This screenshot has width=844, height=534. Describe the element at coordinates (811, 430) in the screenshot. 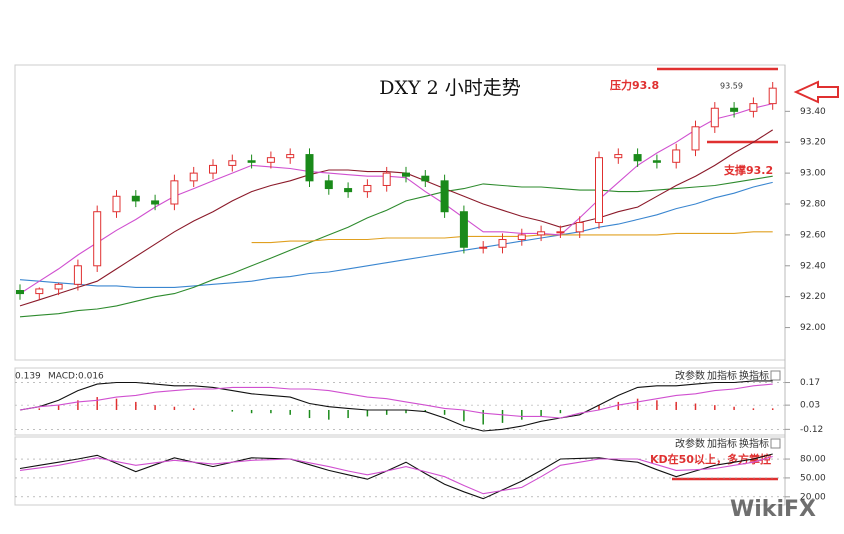

I see `y-tick-label: -0.12` at that location.